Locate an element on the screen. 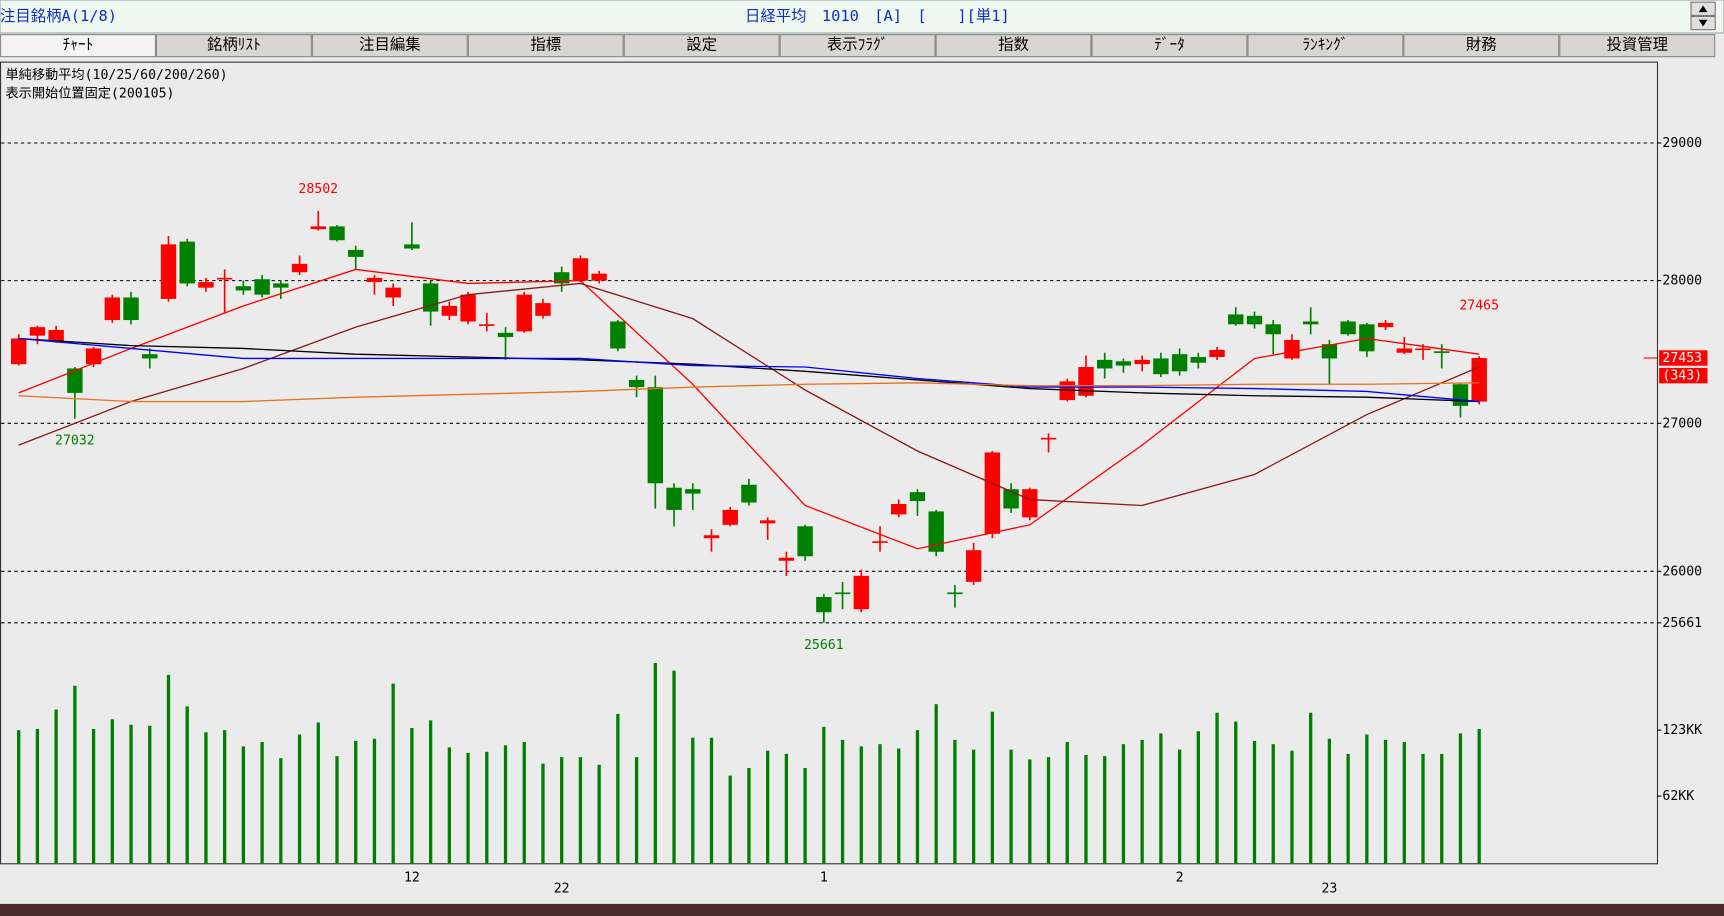  scroll-down-icon is located at coordinates (1703, 23).